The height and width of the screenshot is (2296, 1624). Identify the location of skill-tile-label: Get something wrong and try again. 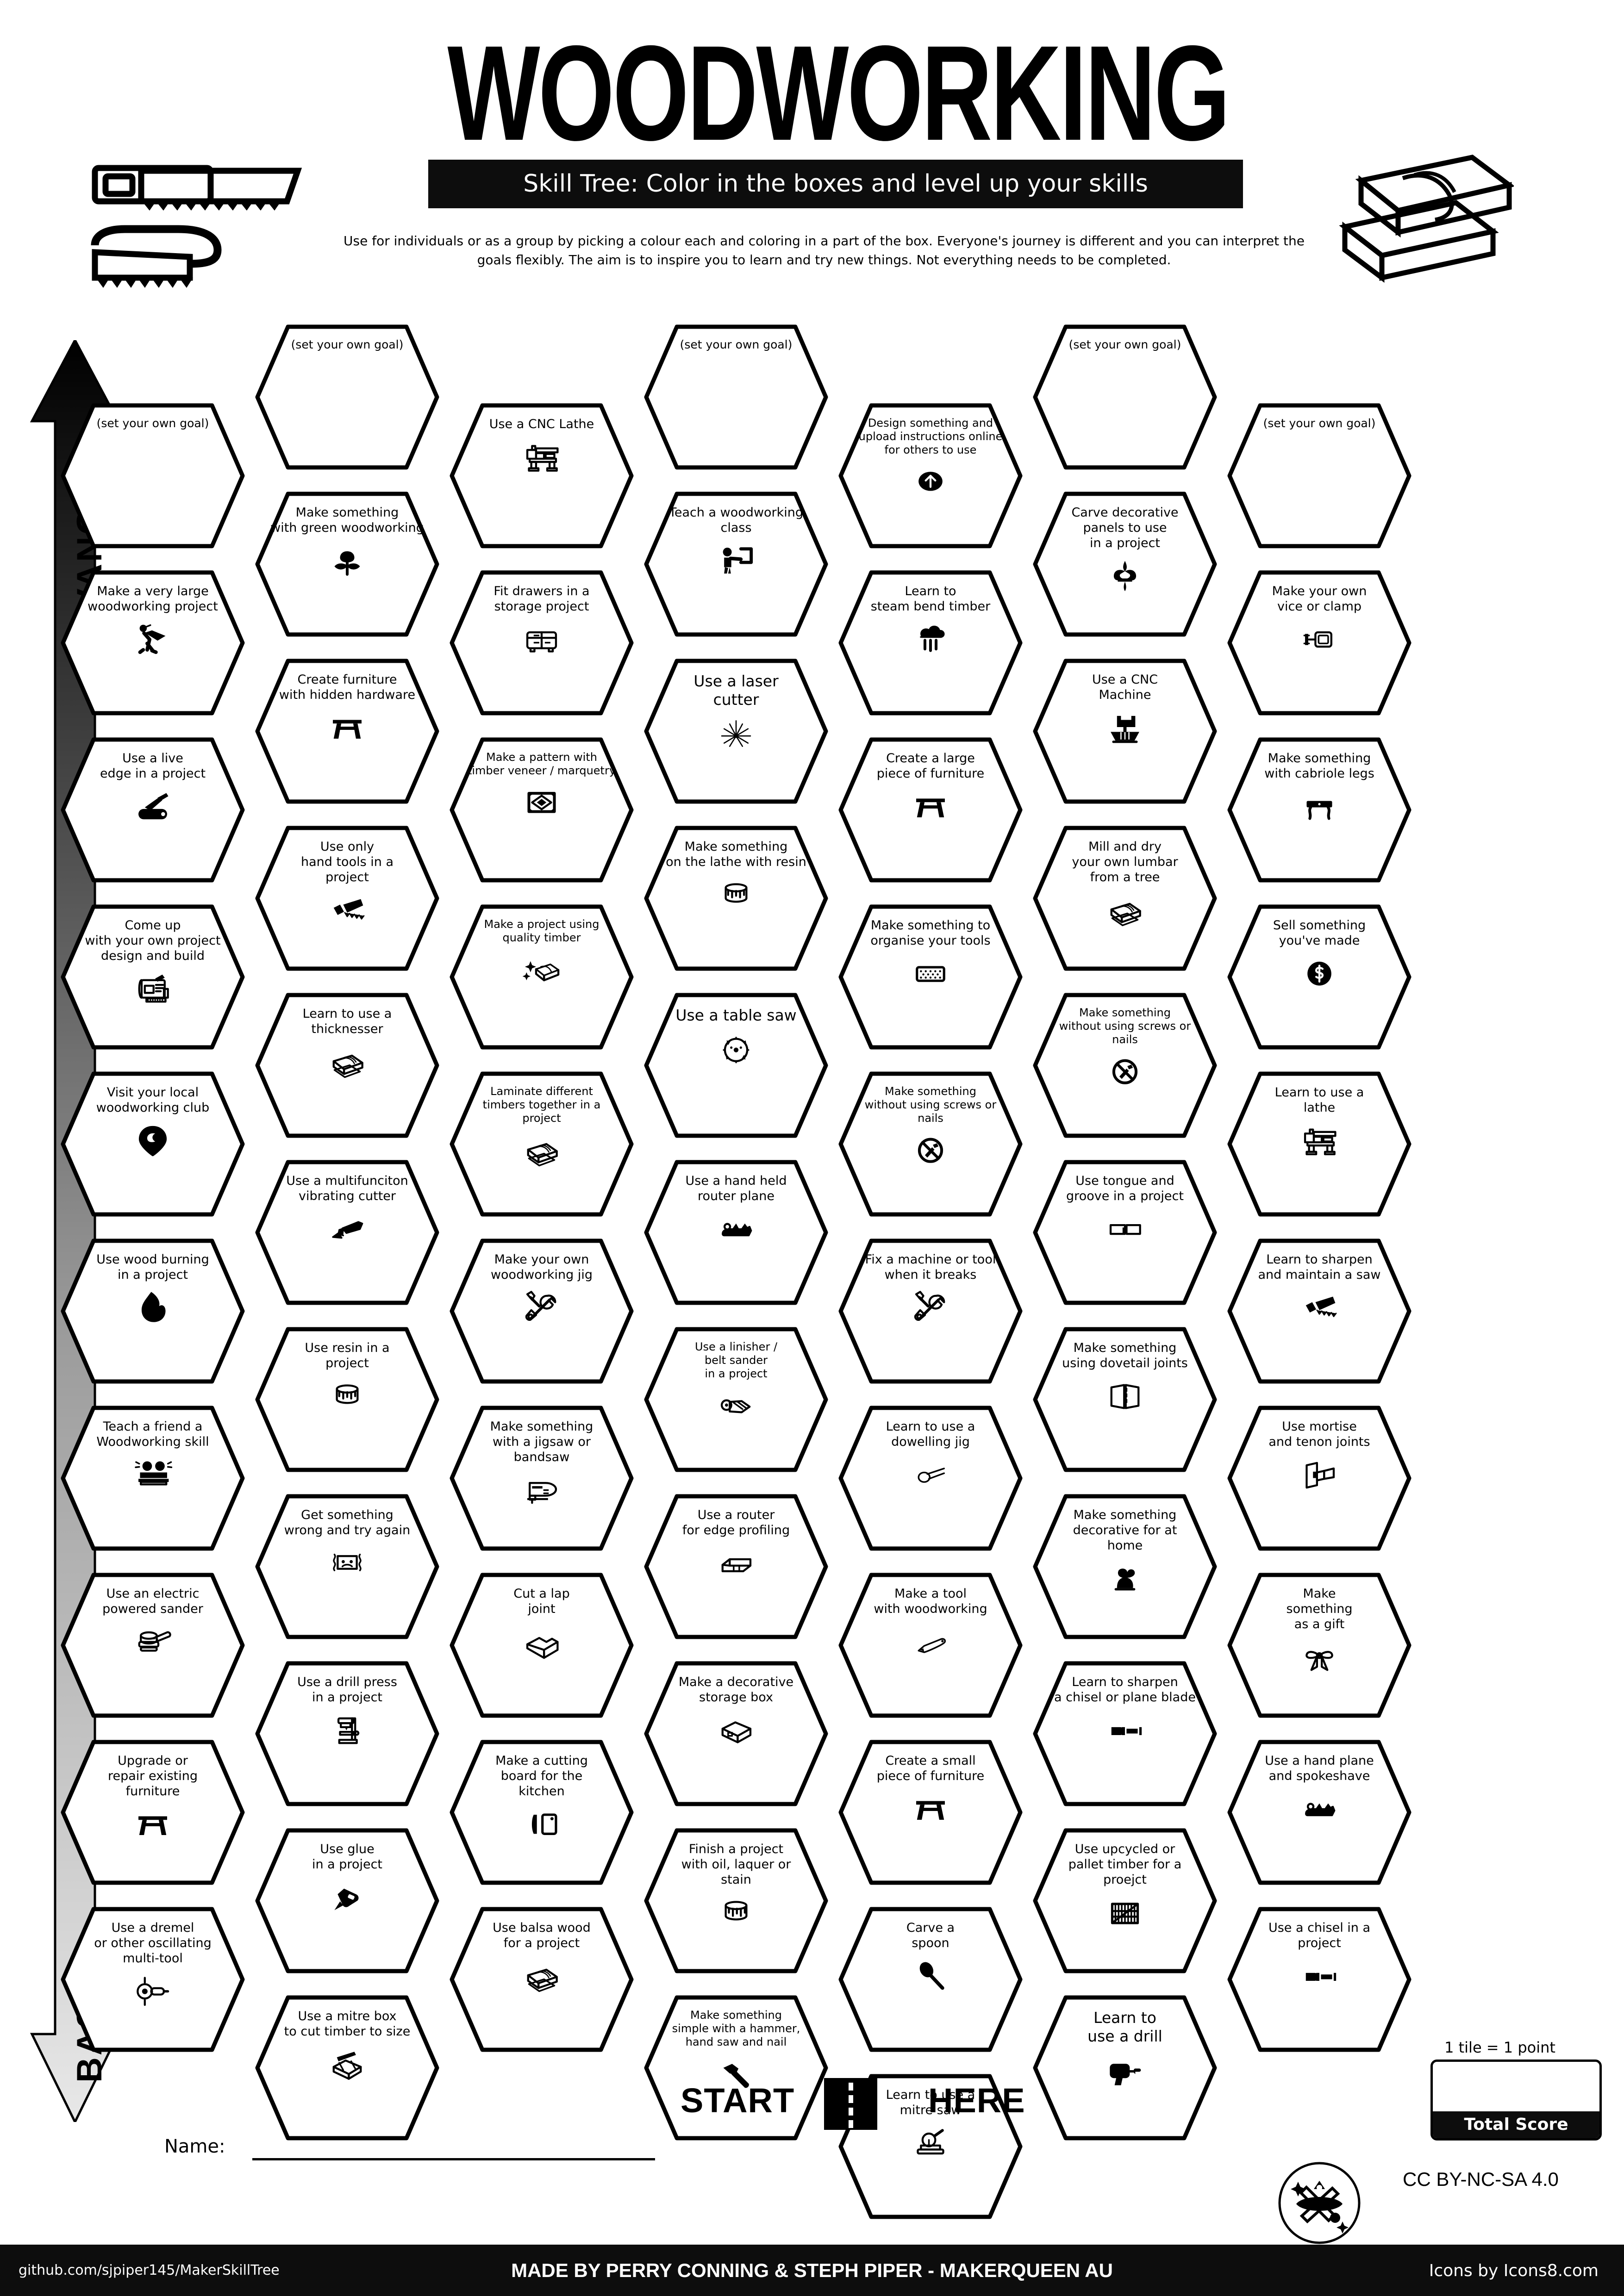
(347, 1522).